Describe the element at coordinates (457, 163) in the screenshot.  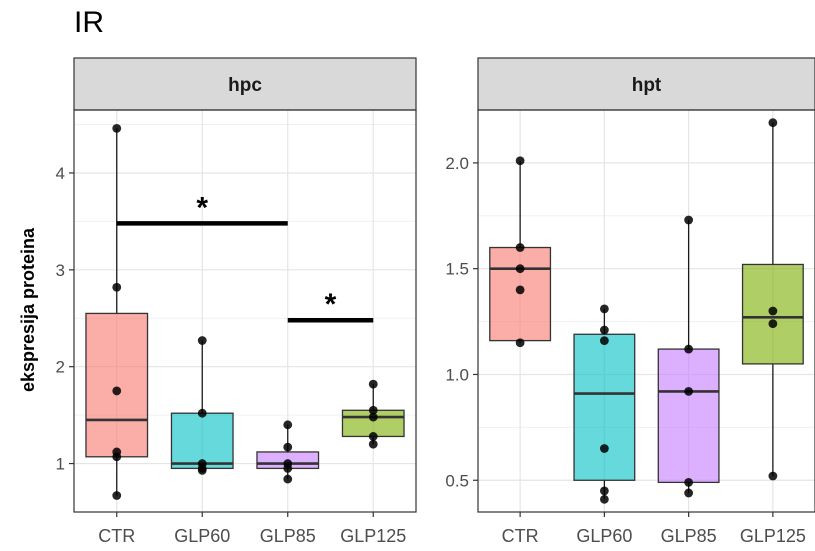
I see `y-tick-label: 2.0` at that location.